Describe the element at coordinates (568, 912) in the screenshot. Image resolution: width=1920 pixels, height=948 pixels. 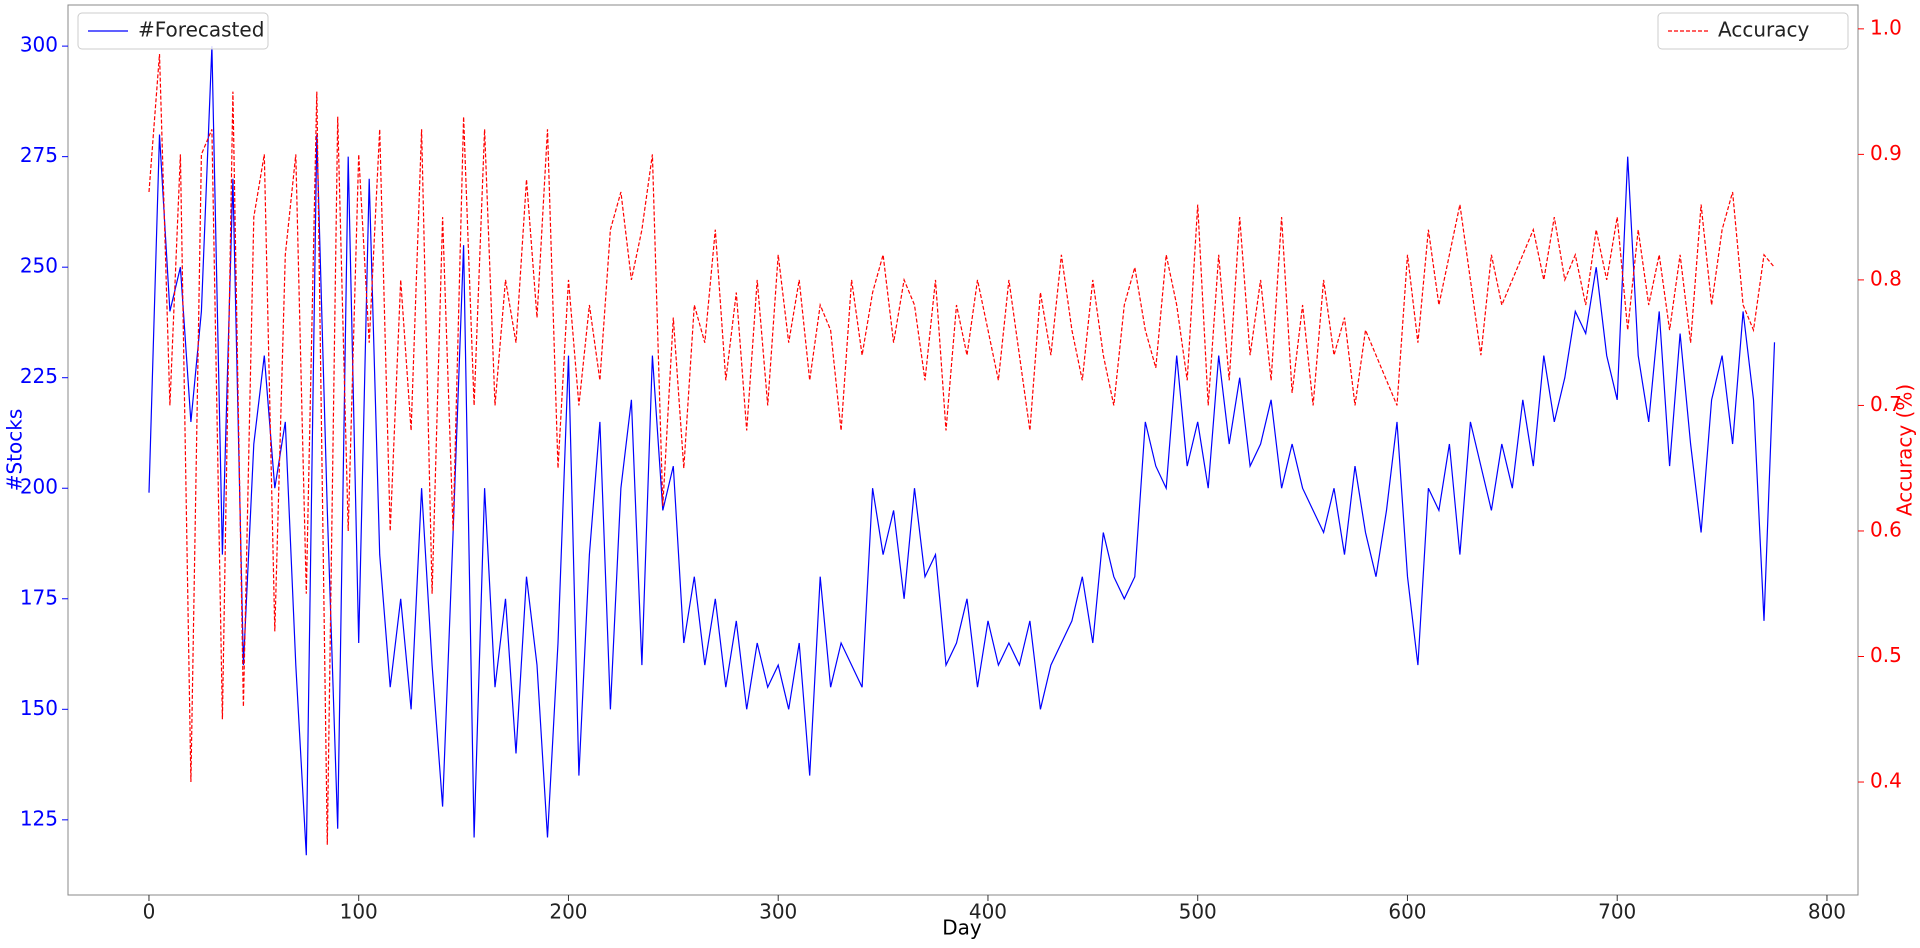
I see `x-tick-label: 200` at that location.